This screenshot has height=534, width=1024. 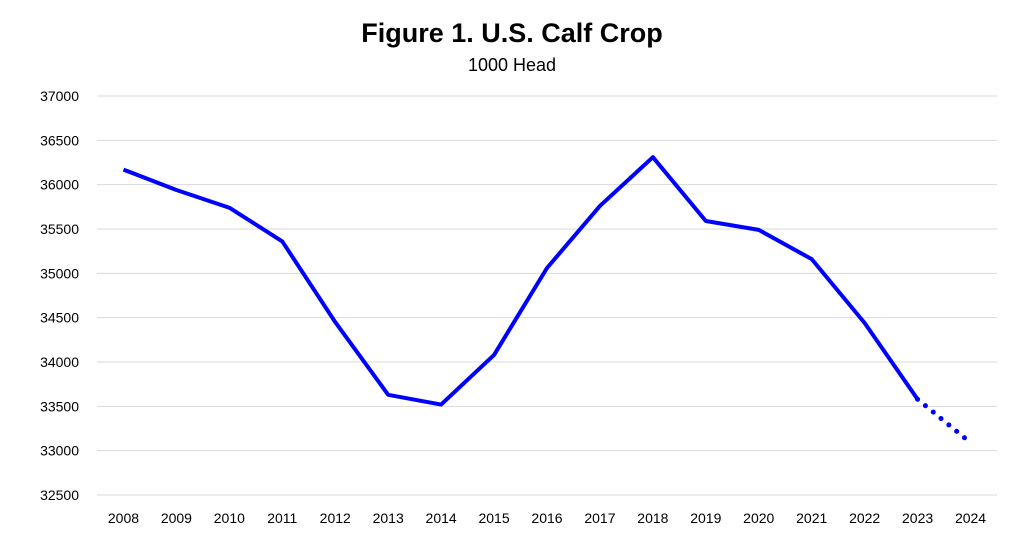 I want to click on x-tick-label: 2017, so click(x=599, y=518).